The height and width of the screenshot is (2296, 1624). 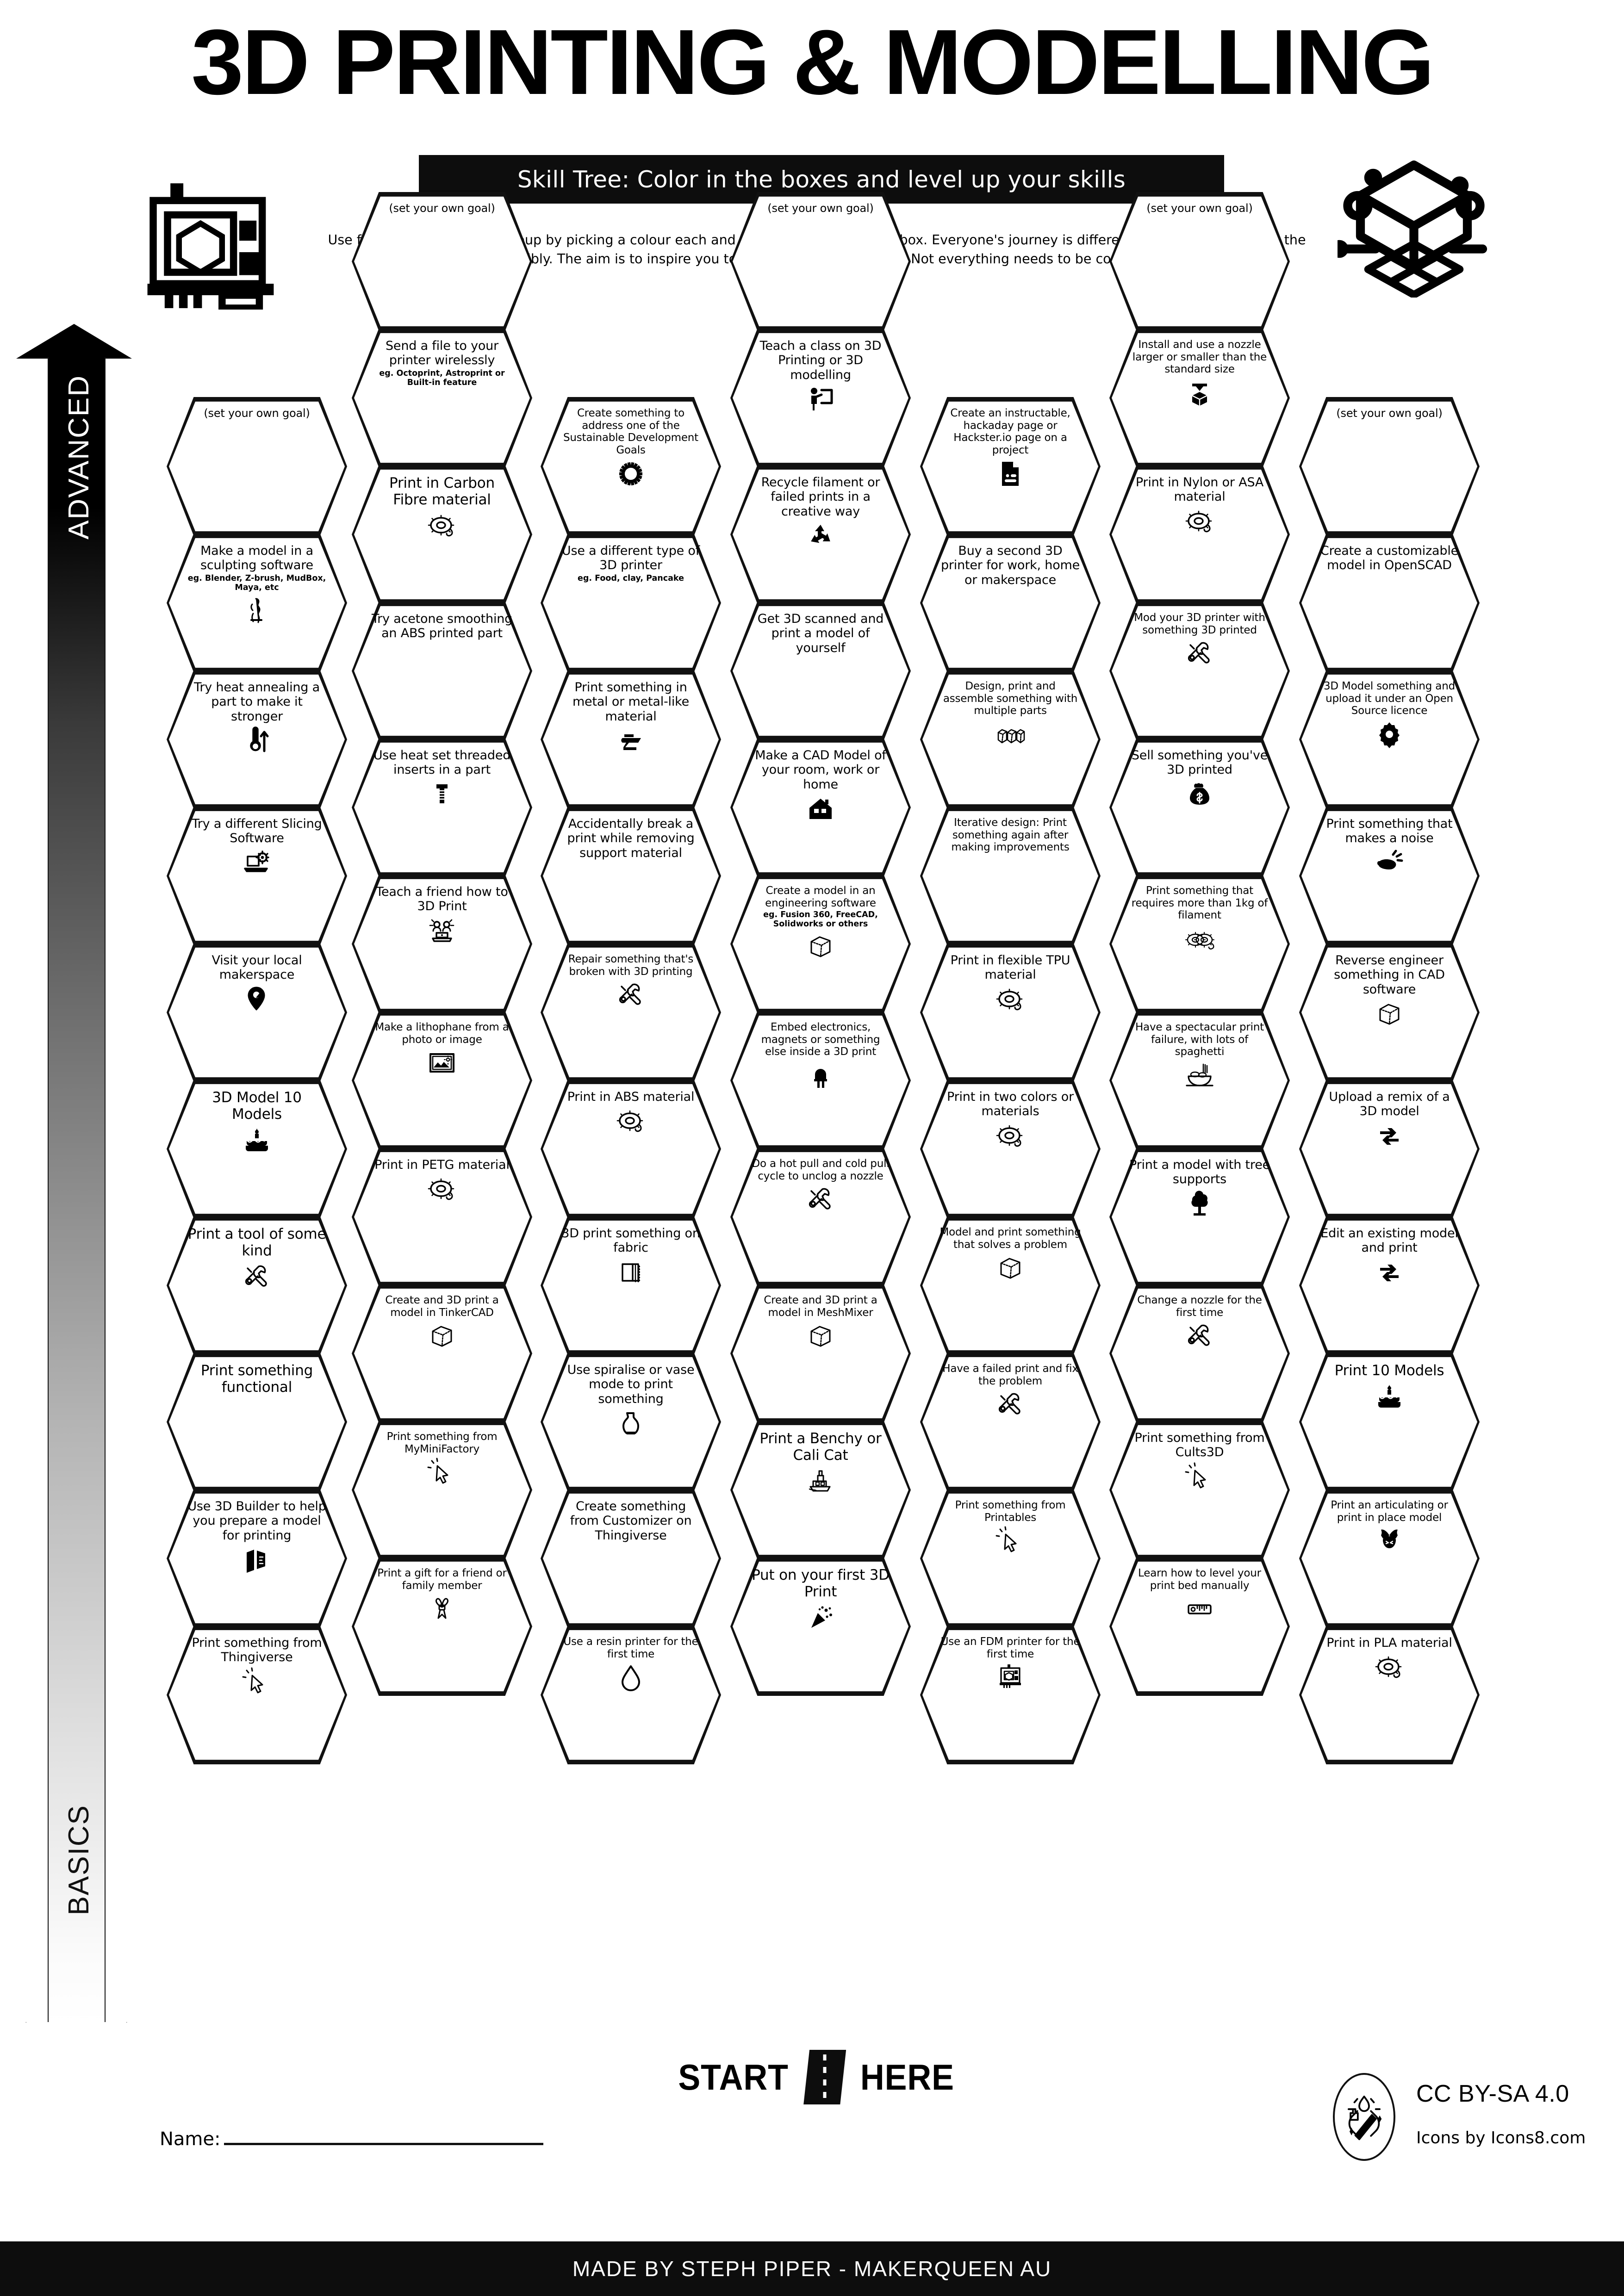 What do you see at coordinates (352, 2139) in the screenshot?
I see `name-field: Name:` at bounding box center [352, 2139].